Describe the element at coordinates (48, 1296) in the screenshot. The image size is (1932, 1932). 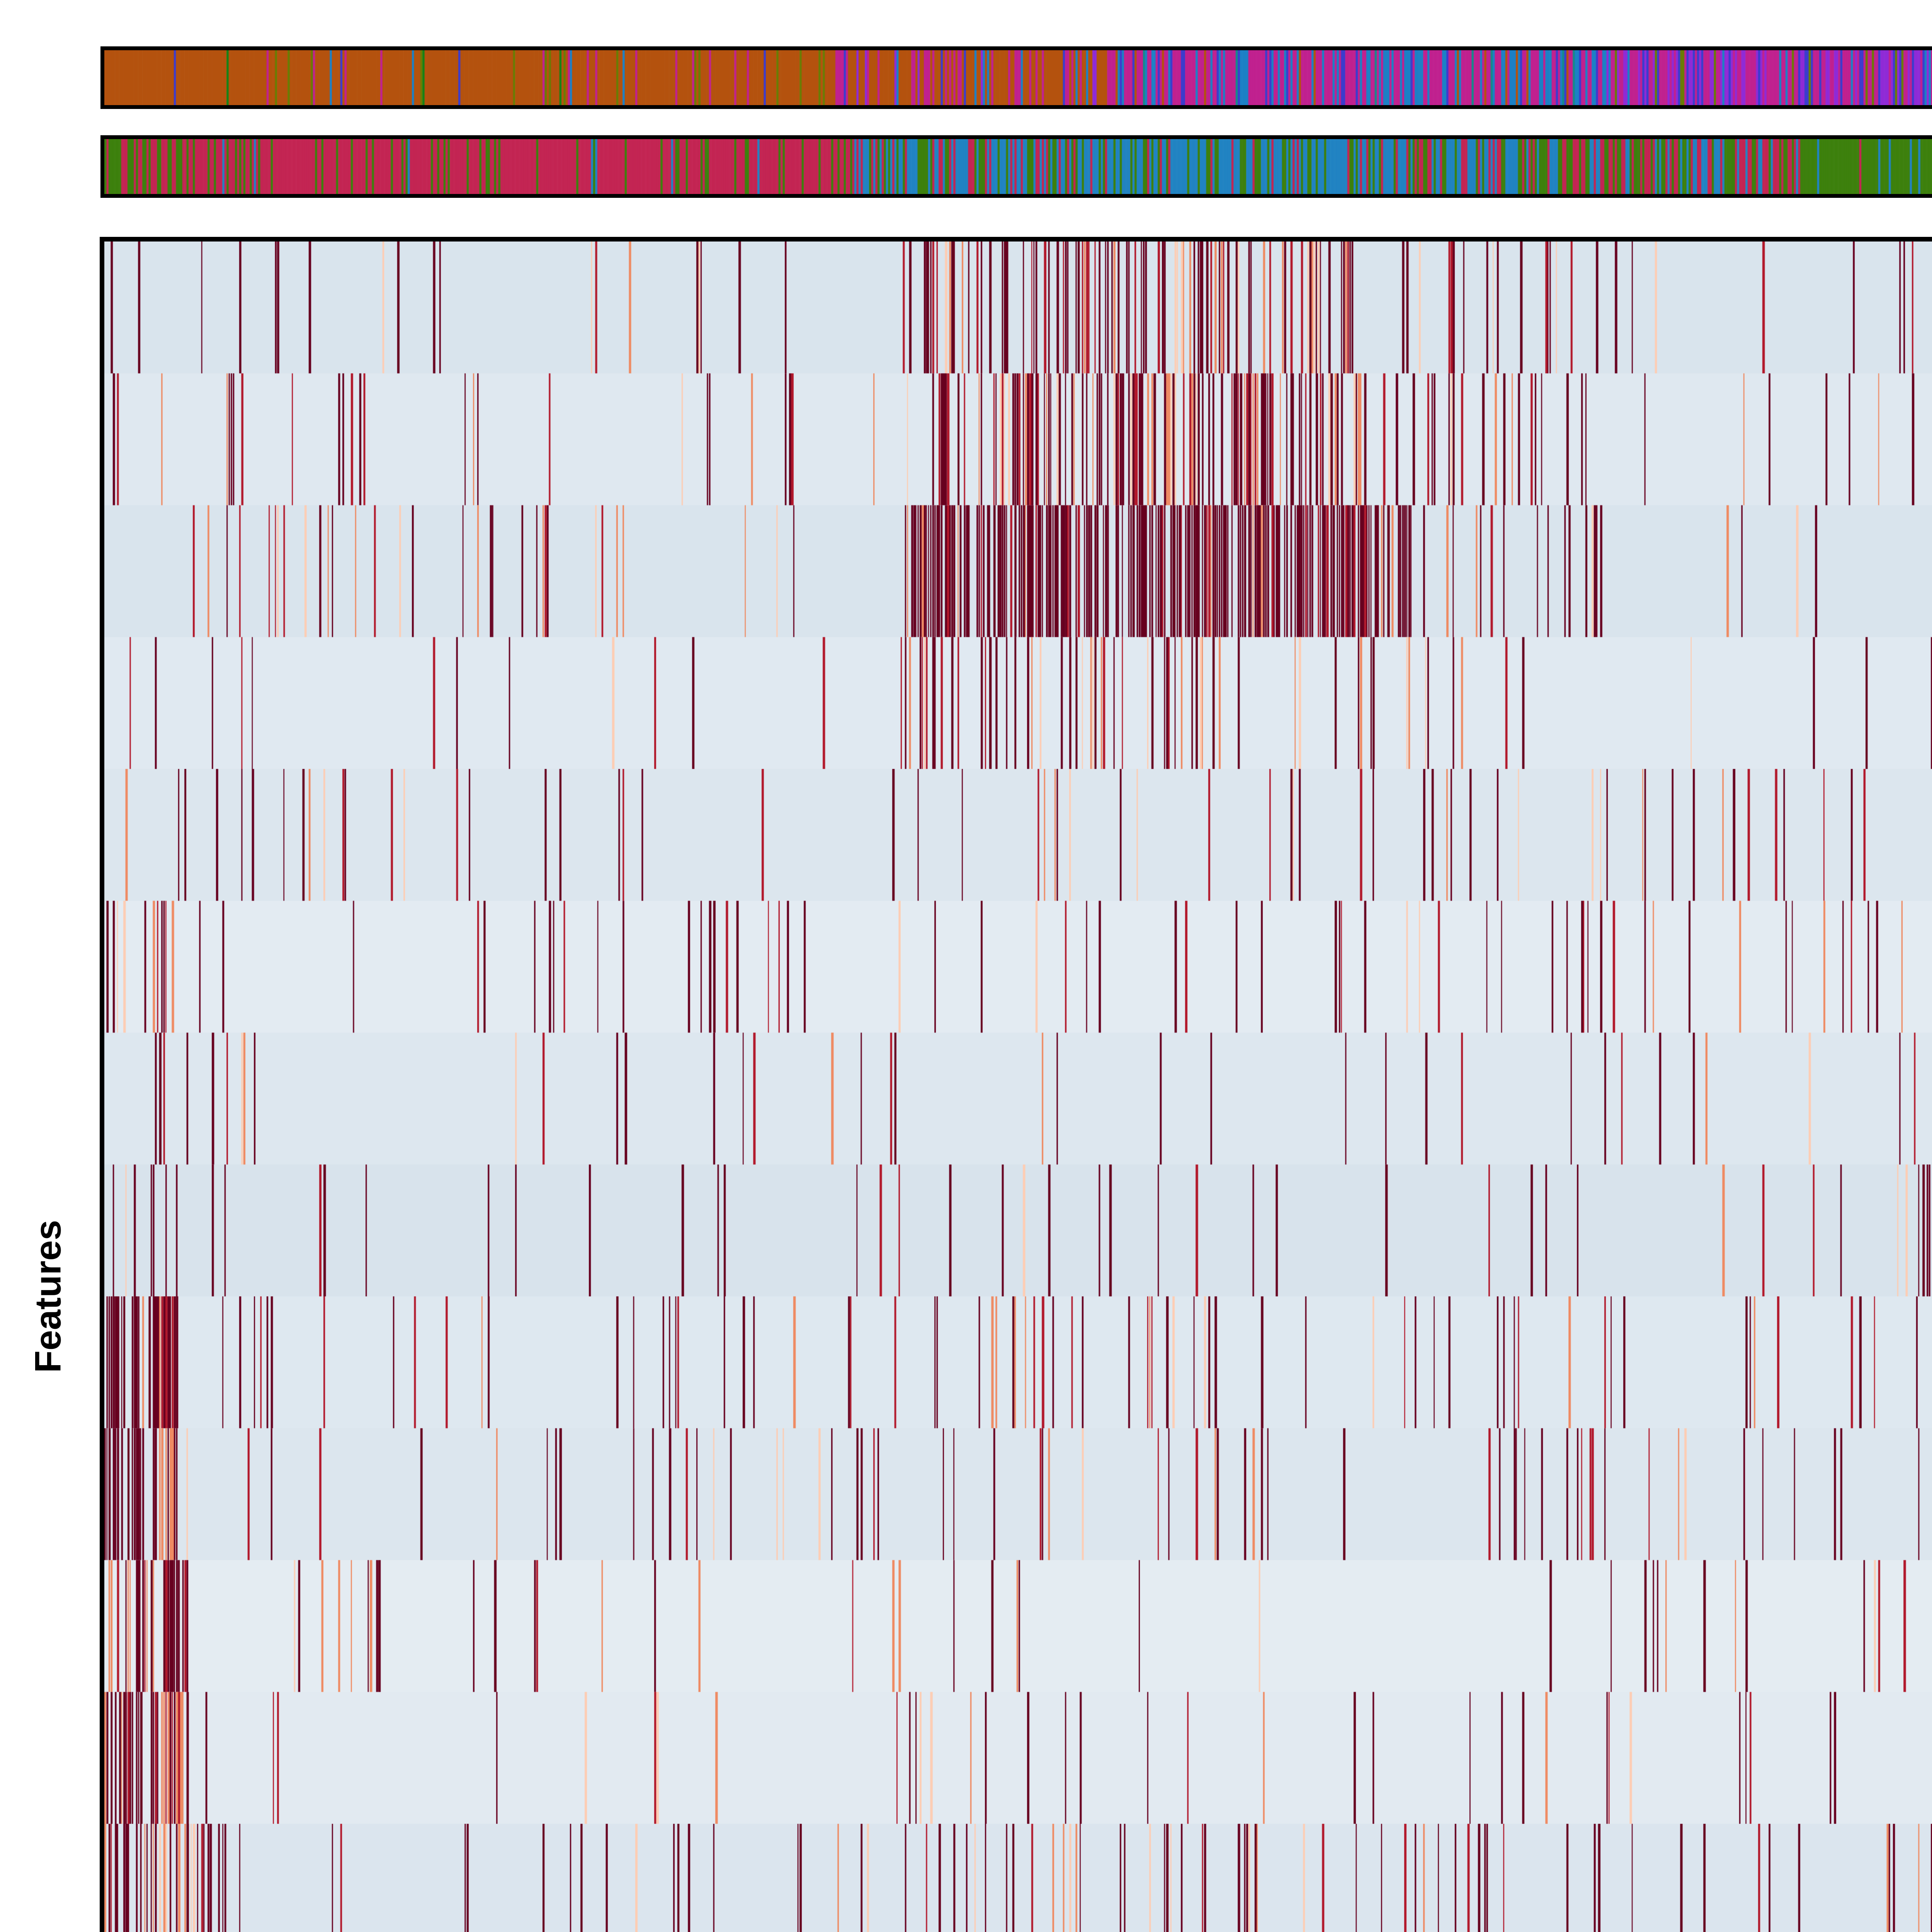
I see `y-axis-title: Features` at that location.